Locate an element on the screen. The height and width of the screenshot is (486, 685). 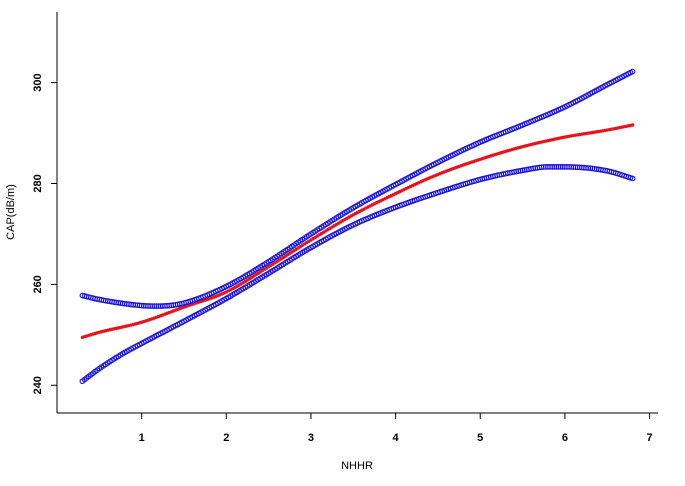
x-tick-label: 2 is located at coordinates (226, 438).